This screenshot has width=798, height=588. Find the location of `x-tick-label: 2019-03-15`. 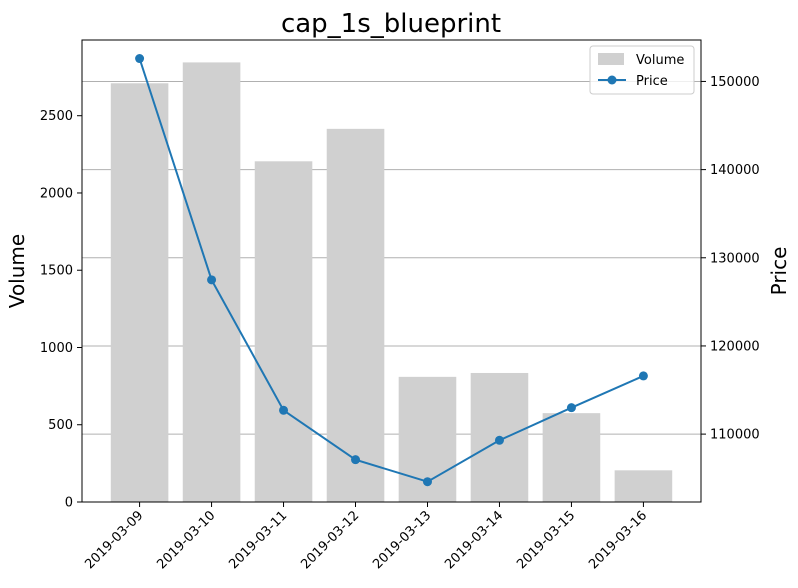

x-tick-label: 2019-03-15 is located at coordinates (546, 540).